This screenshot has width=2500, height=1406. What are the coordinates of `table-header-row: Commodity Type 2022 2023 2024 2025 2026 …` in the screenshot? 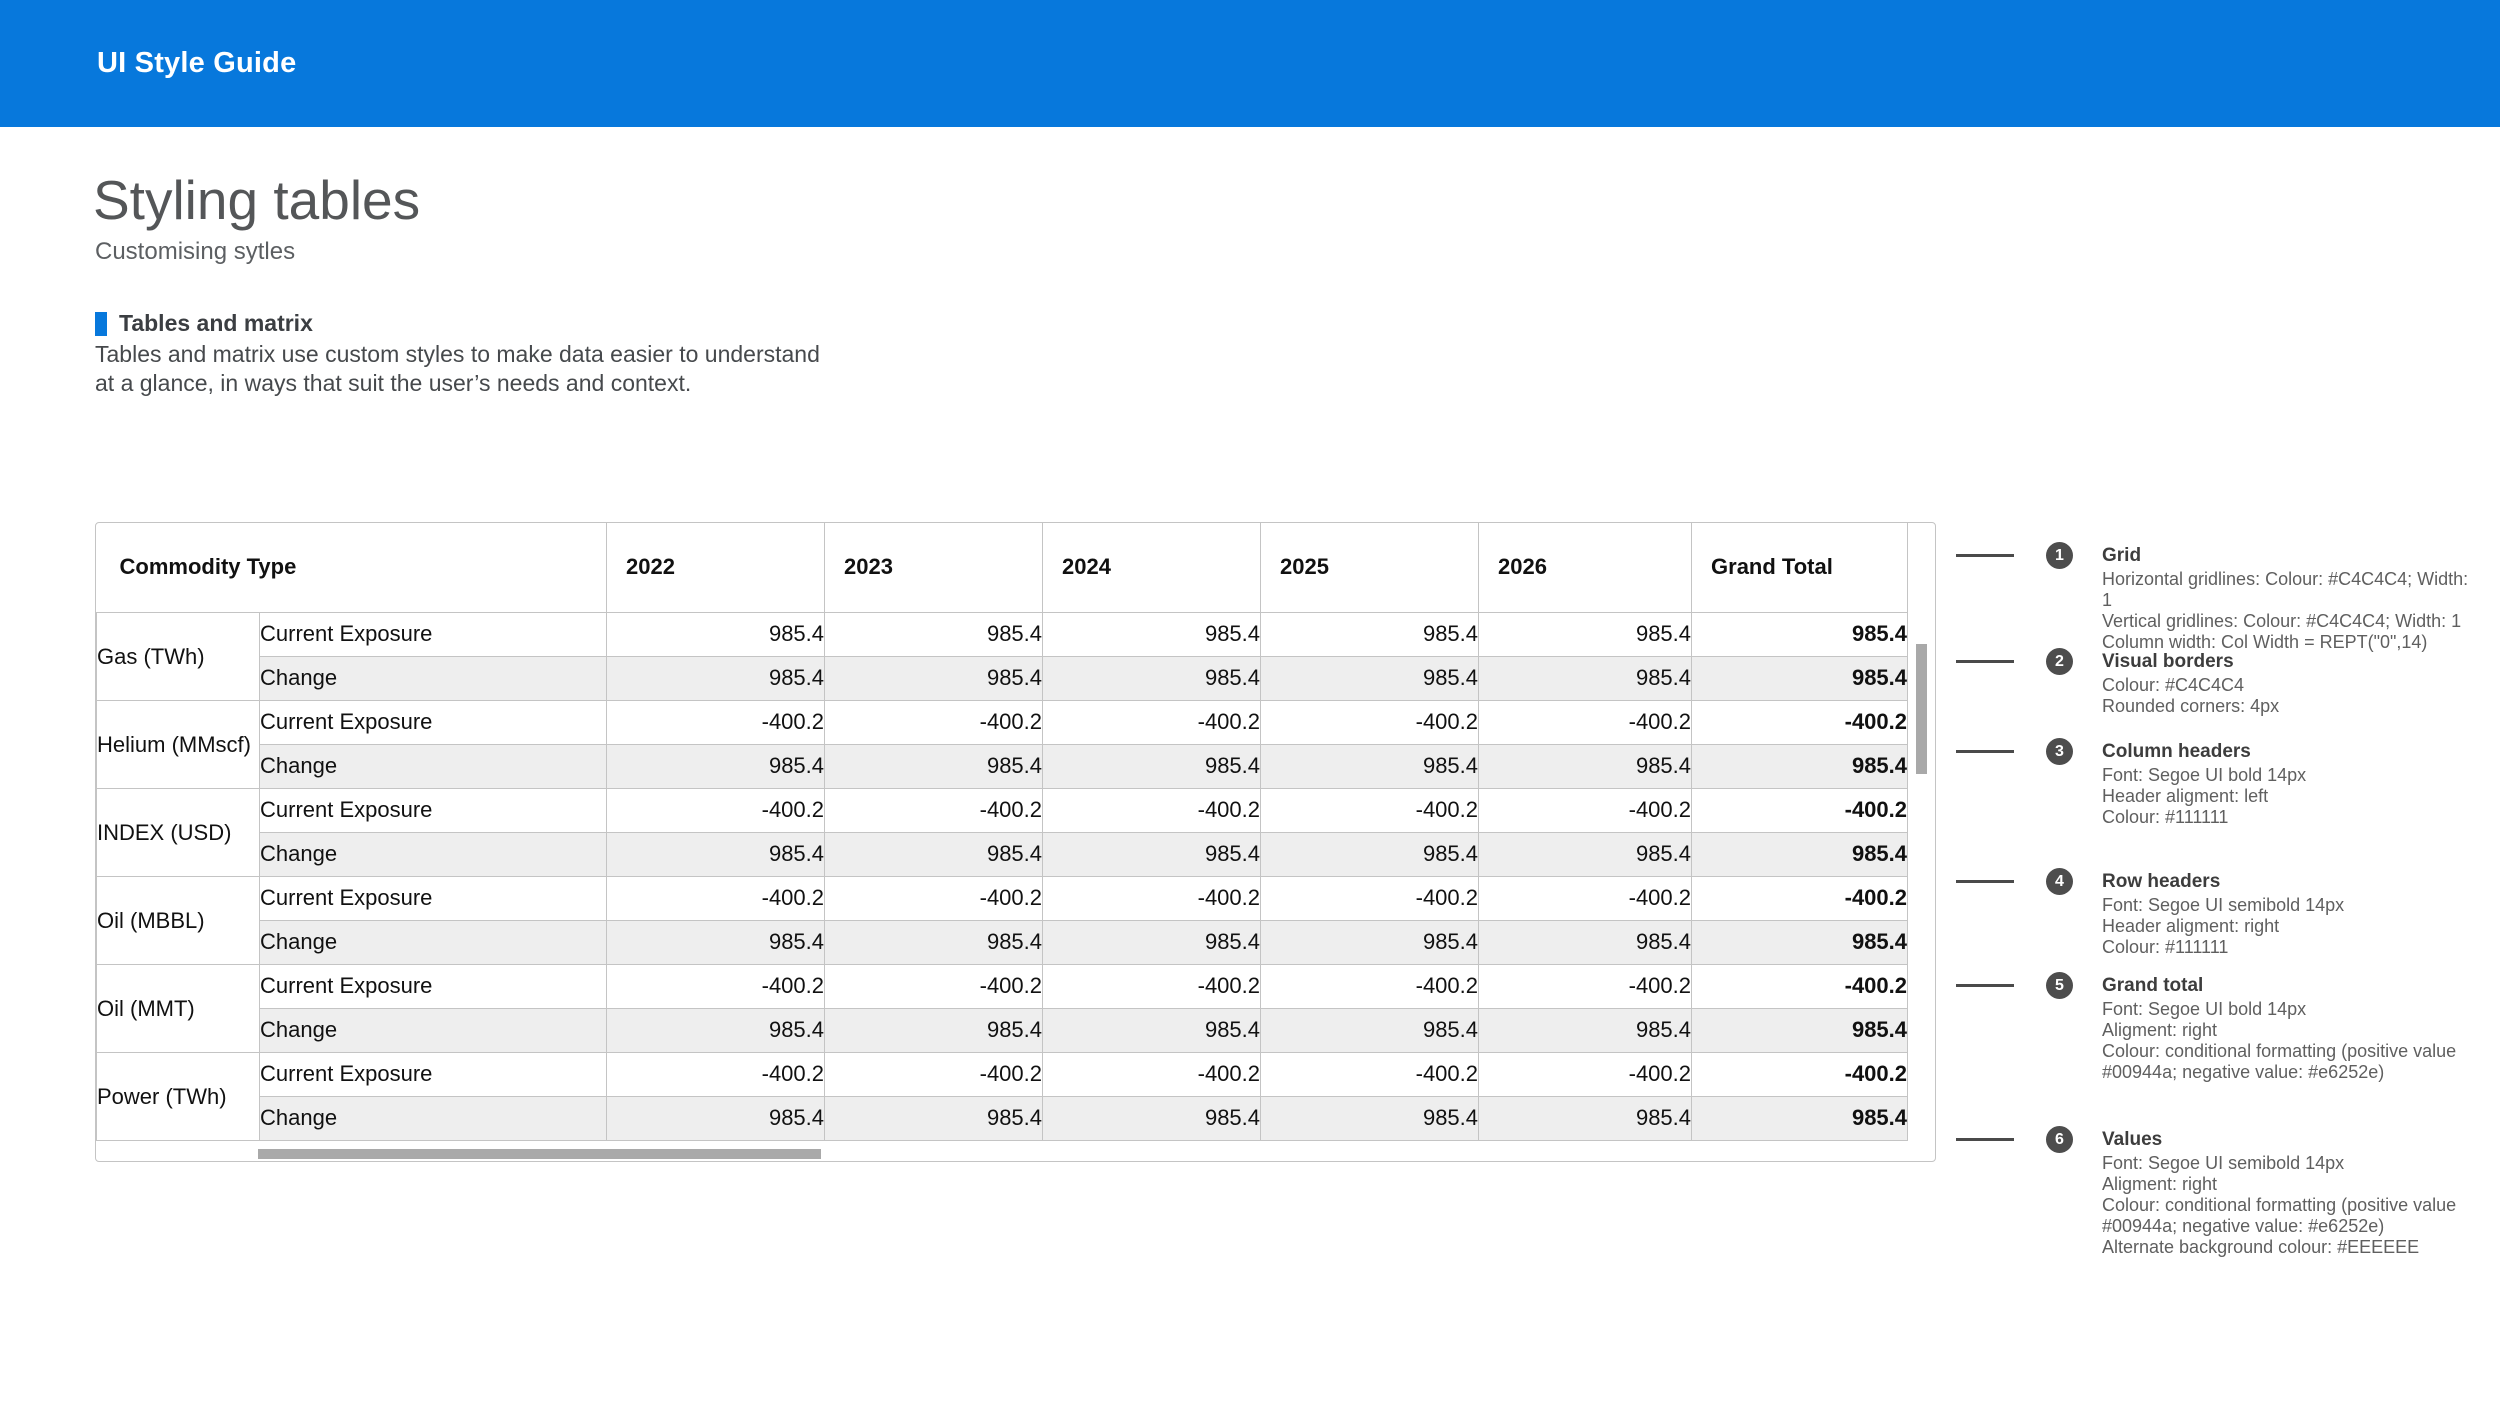 It's located at (1002, 568).